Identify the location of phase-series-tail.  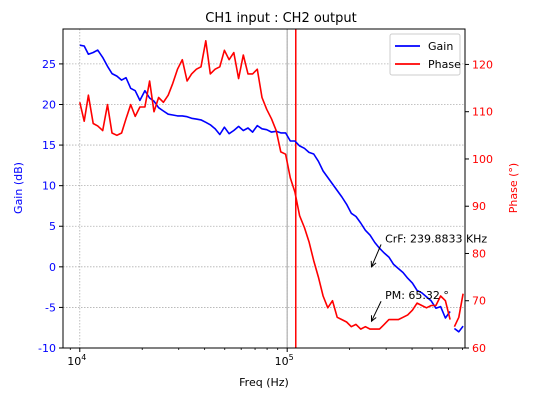
(458, 310).